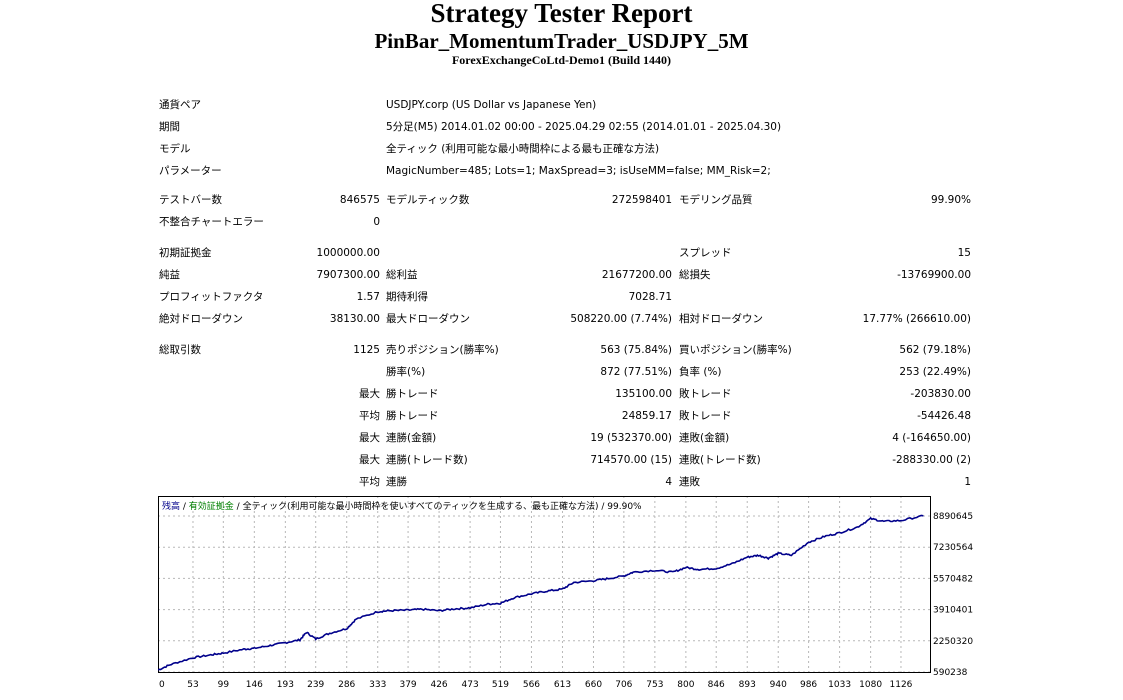  I want to click on model-value: 全ティック (利用可能な最小時間枠による最も正確な方法), so click(523, 149).